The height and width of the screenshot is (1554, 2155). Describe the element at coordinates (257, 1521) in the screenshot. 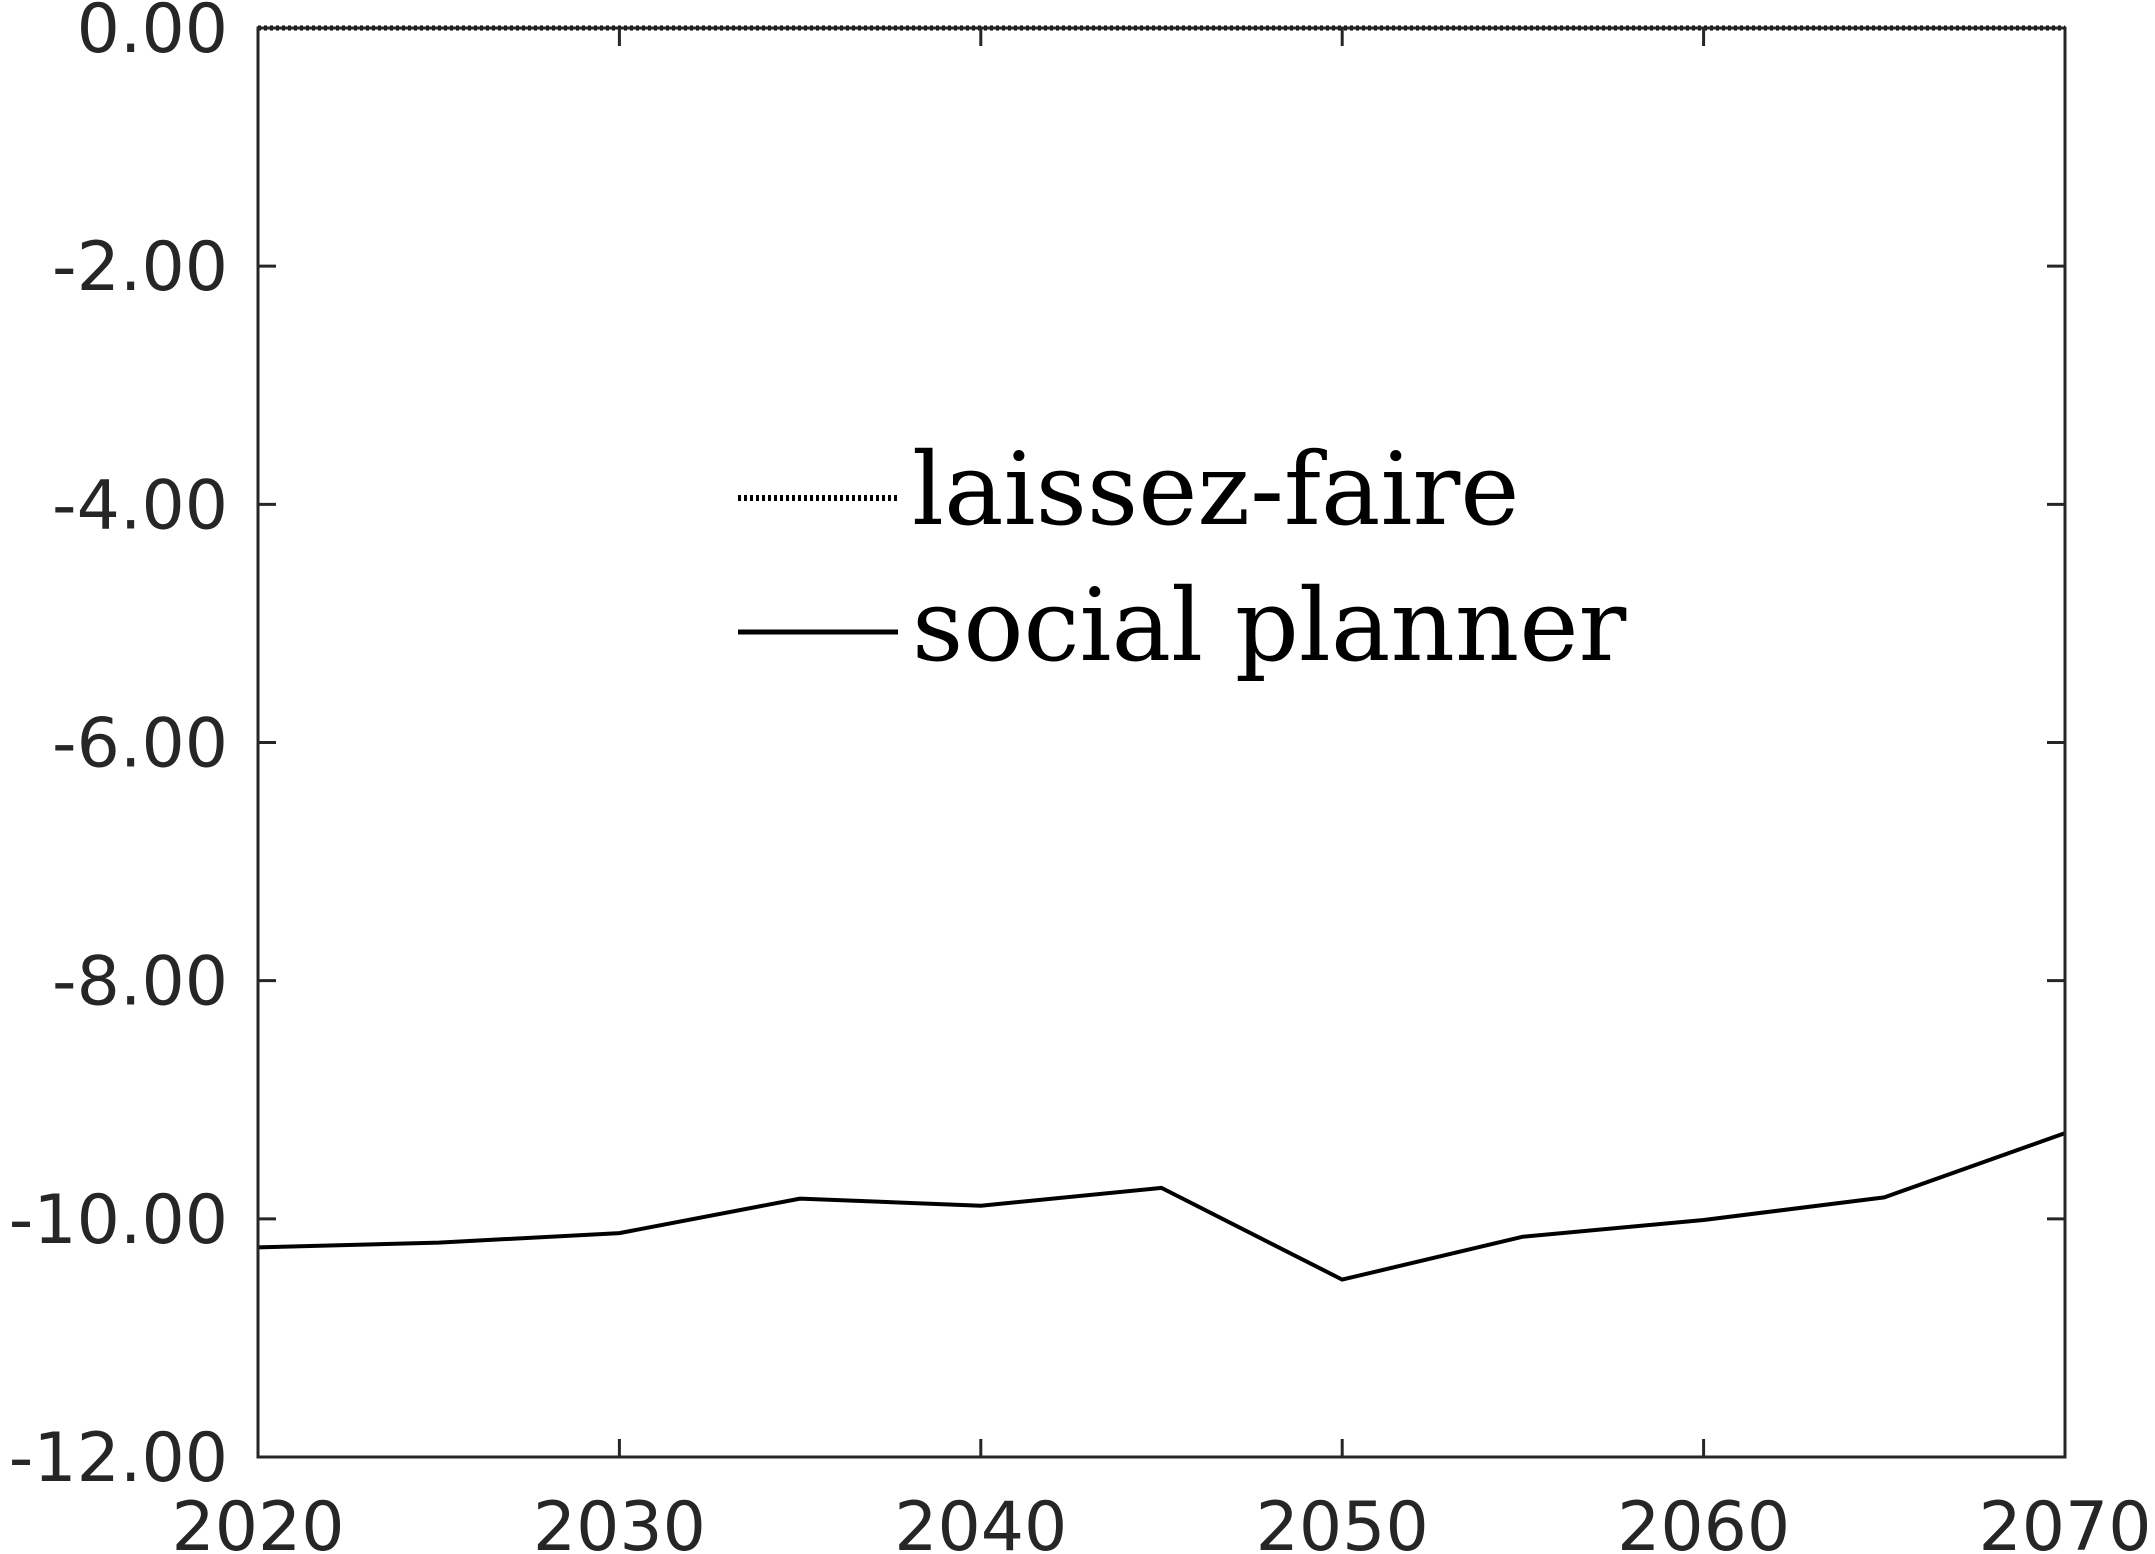

I see `x-tick-label: 2020` at that location.